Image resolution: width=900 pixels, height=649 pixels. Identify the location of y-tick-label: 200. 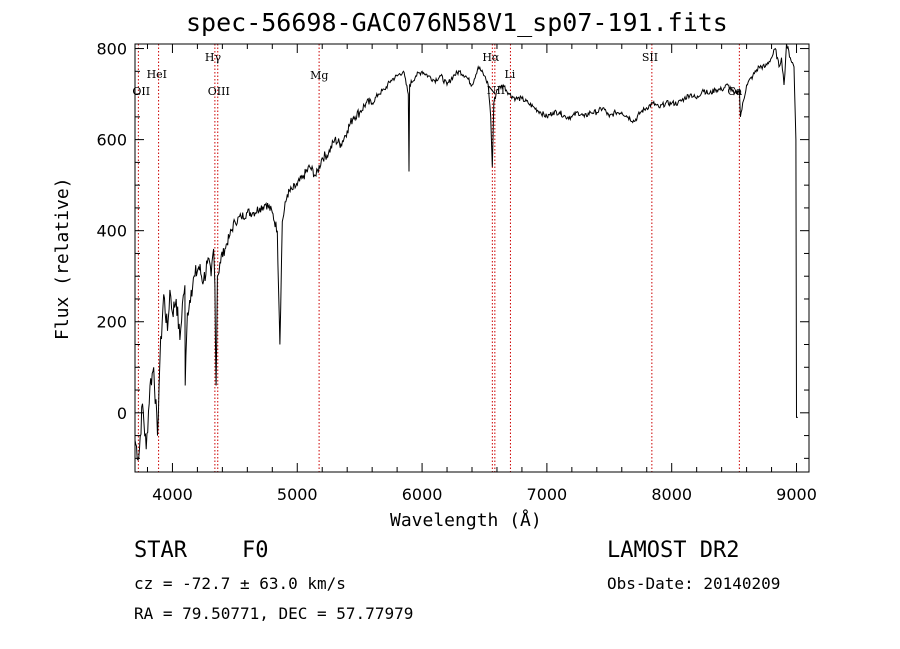
(111, 322).